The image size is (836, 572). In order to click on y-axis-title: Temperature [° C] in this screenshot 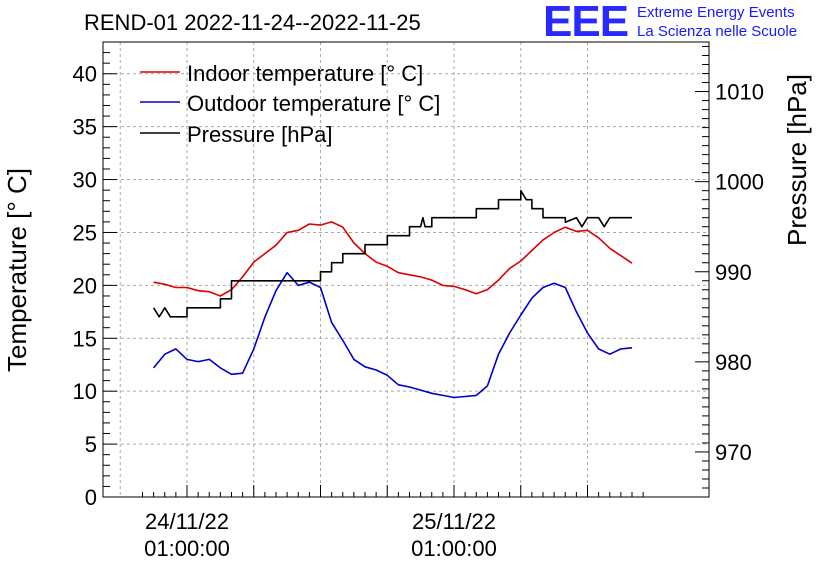, I will do `click(17, 270)`.